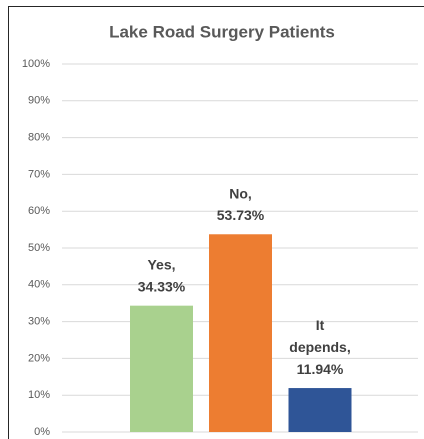  What do you see at coordinates (39, 174) in the screenshot?
I see `y-tick-label: 70%` at bounding box center [39, 174].